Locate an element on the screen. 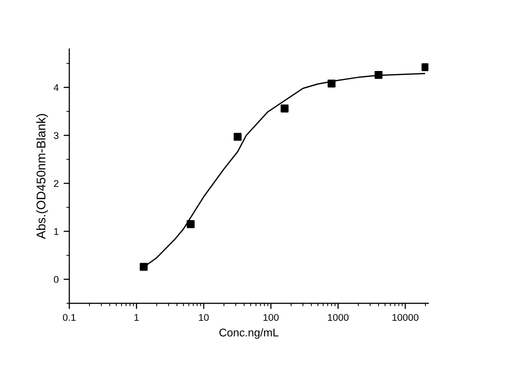  y-tick-label: 1 is located at coordinates (56, 231).